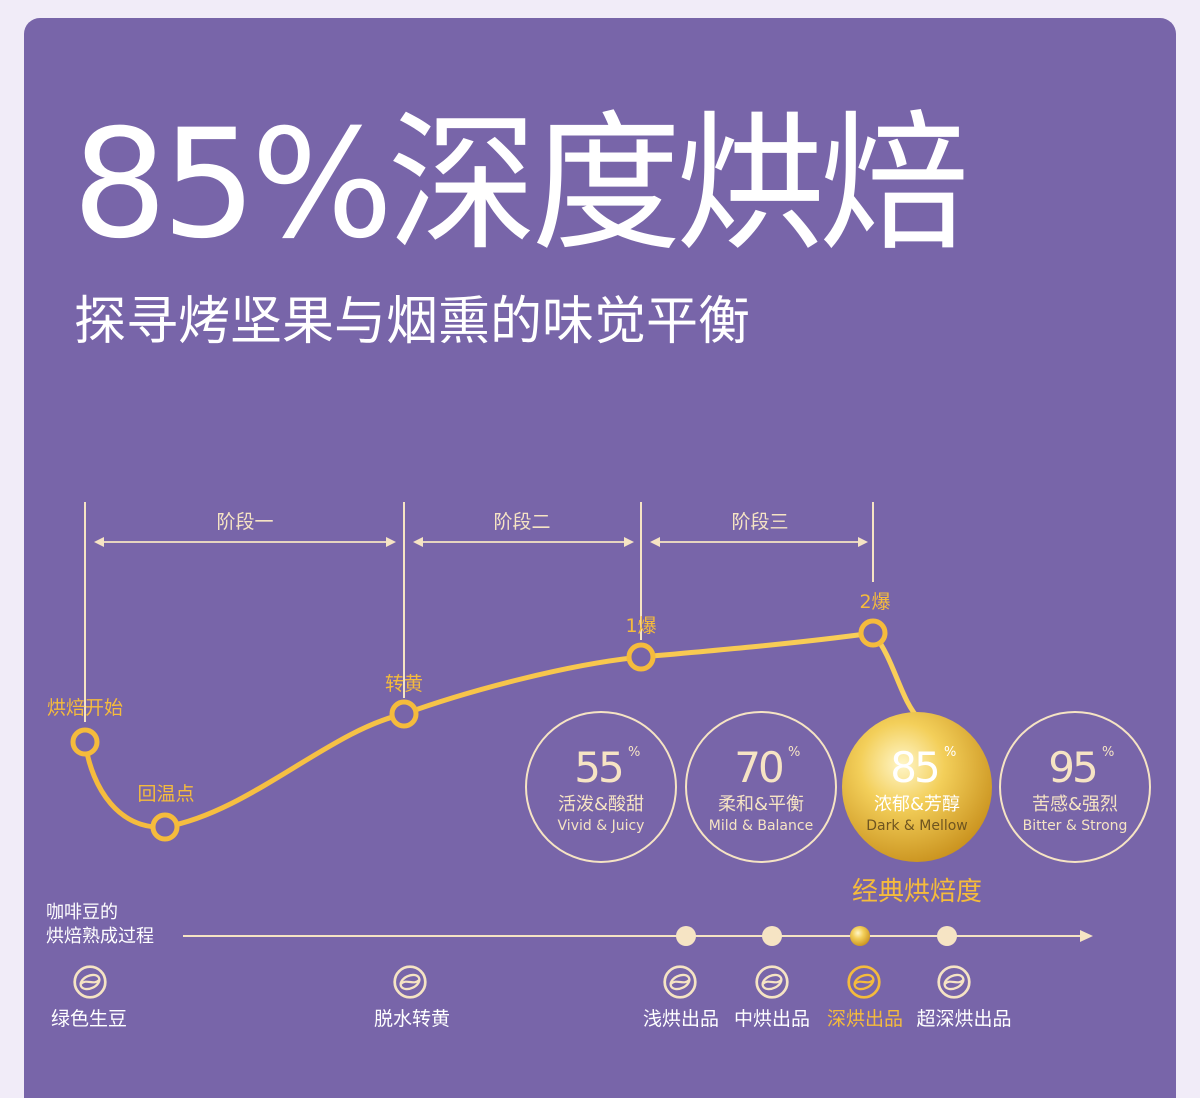 The width and height of the screenshot is (1200, 1098). What do you see at coordinates (917, 892) in the screenshot?
I see `classic-roast-label: 经典烘焙度` at bounding box center [917, 892].